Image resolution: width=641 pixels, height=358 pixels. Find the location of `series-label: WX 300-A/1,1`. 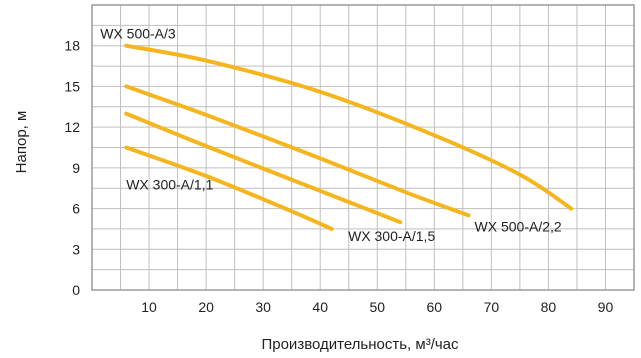

series-label: WX 300-A/1,1 is located at coordinates (169, 185).